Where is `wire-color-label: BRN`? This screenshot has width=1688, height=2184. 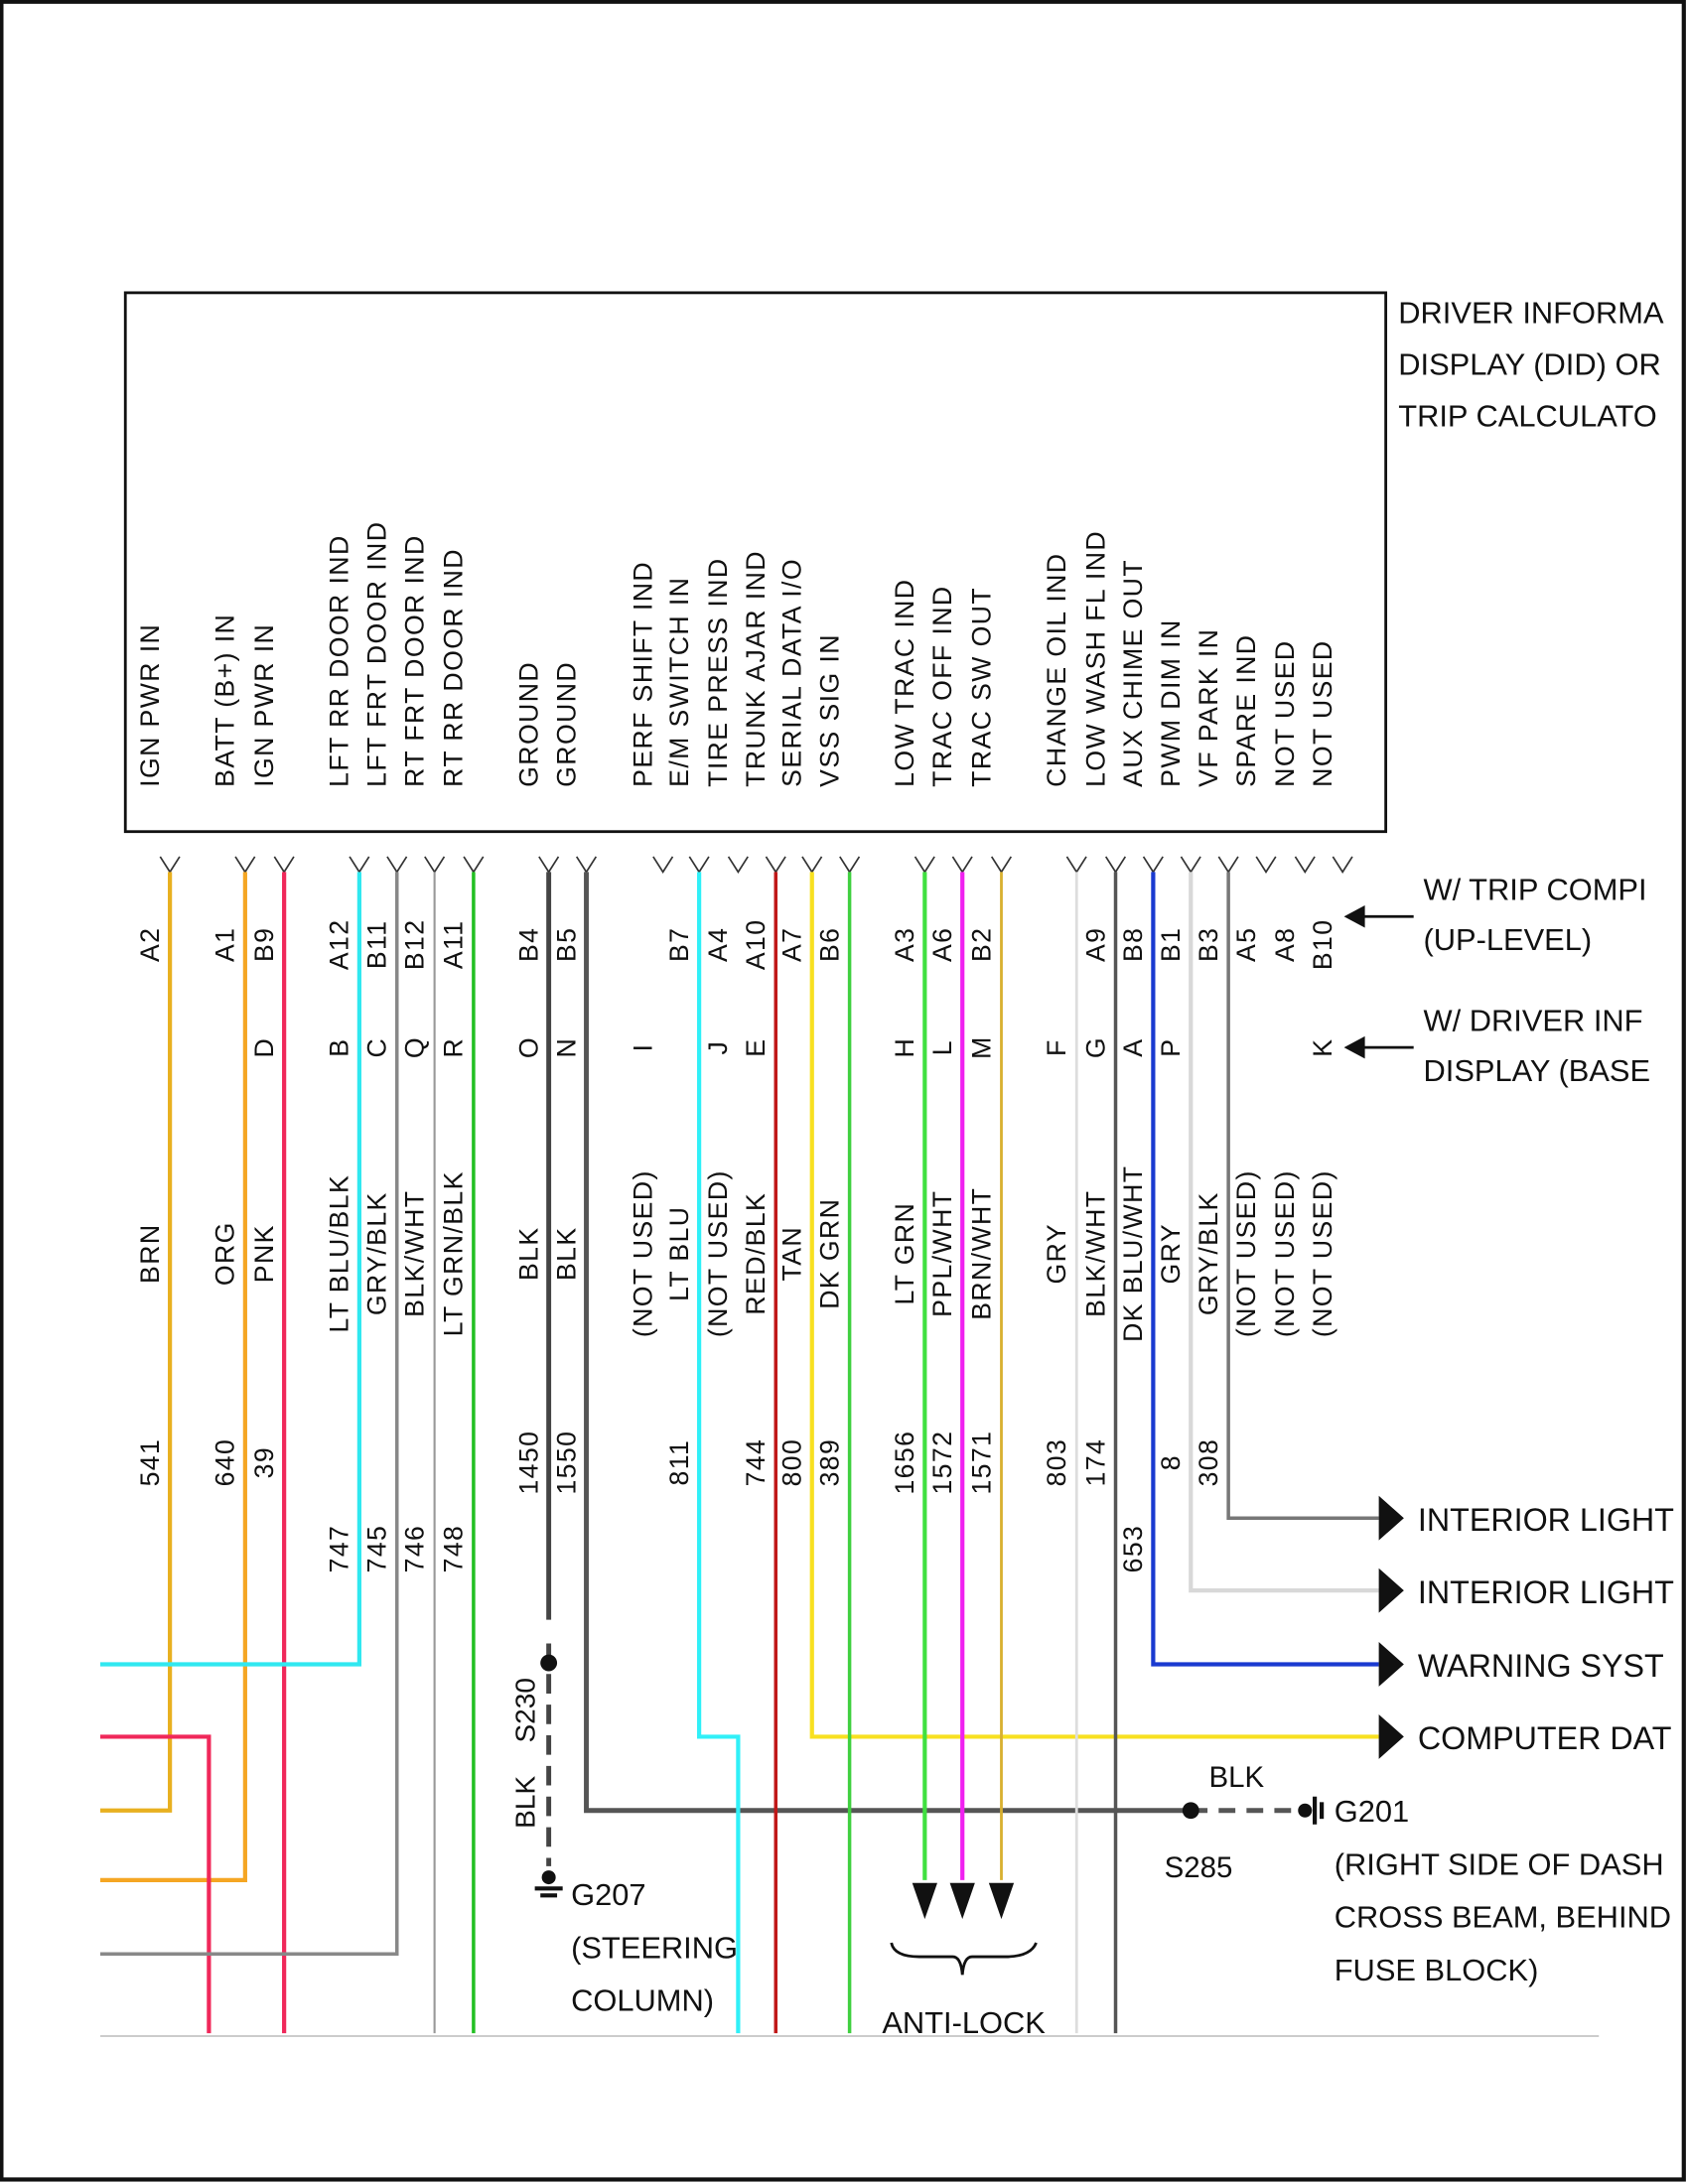 wire-color-label: BRN is located at coordinates (150, 1253).